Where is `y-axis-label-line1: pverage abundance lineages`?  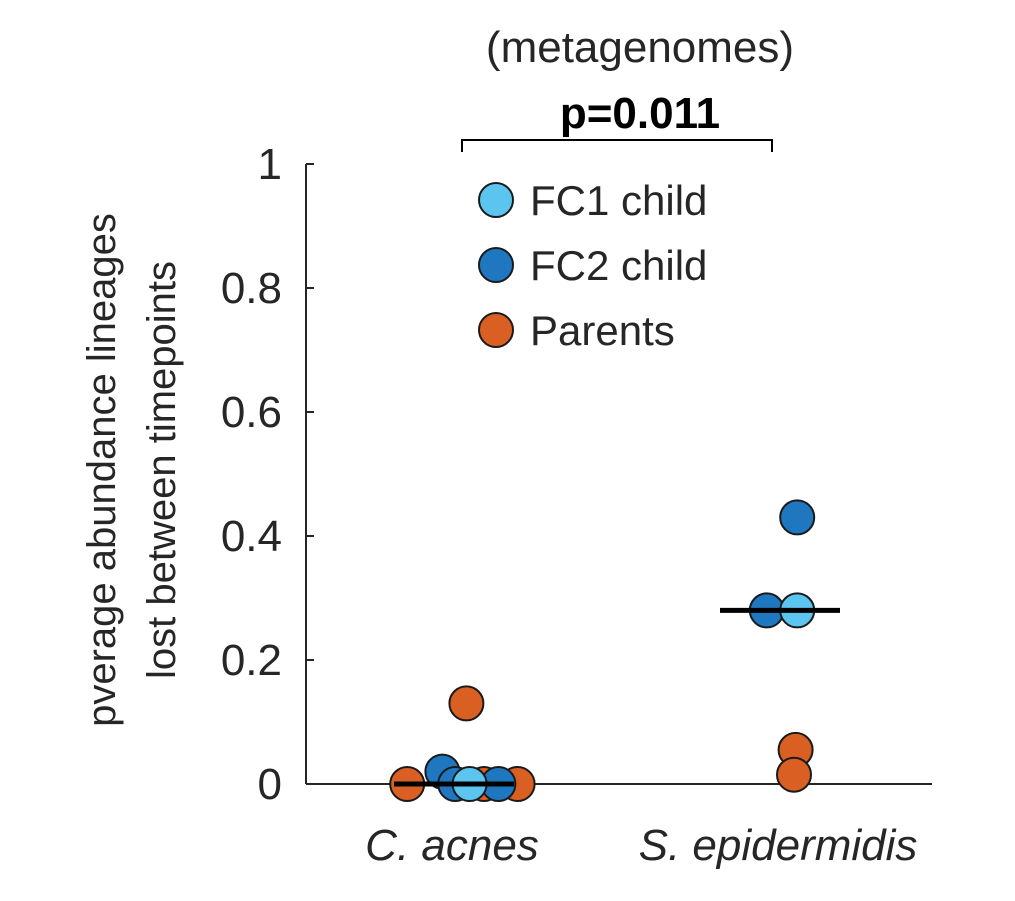
y-axis-label-line1: pverage abundance lineages is located at coordinates (102, 470).